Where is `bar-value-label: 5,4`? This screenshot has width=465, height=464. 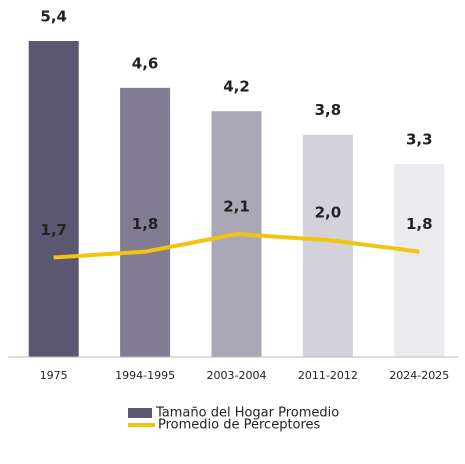 bar-value-label: 5,4 is located at coordinates (53, 17).